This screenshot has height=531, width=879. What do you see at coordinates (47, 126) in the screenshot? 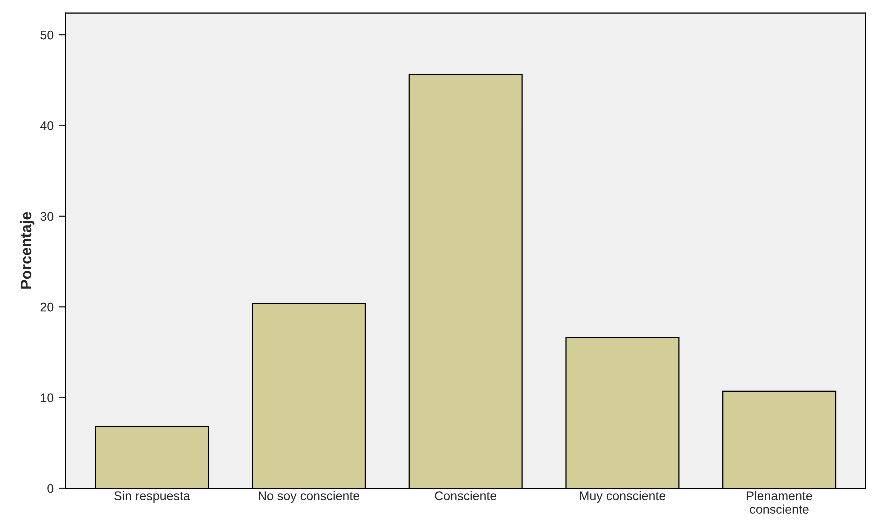
I see `y-tick-label: 40` at bounding box center [47, 126].